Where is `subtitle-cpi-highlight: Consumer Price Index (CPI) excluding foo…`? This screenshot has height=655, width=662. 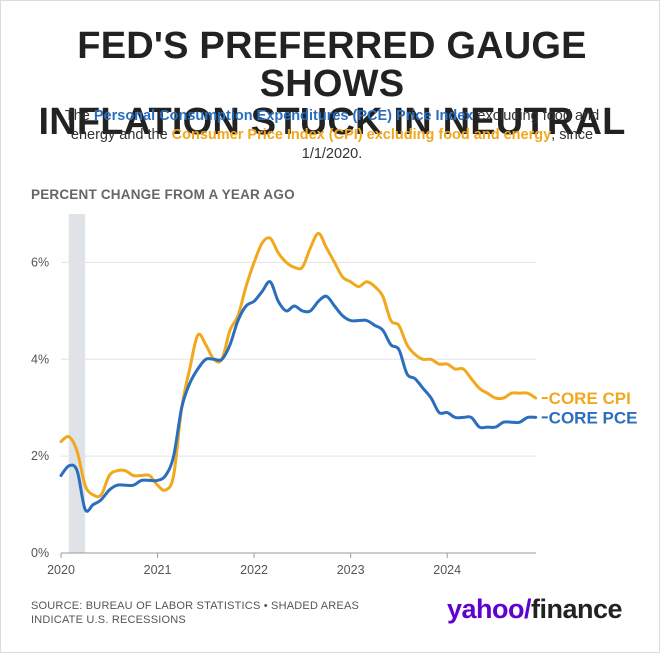 subtitle-cpi-highlight: Consumer Price Index (CPI) excluding foo… is located at coordinates (361, 135).